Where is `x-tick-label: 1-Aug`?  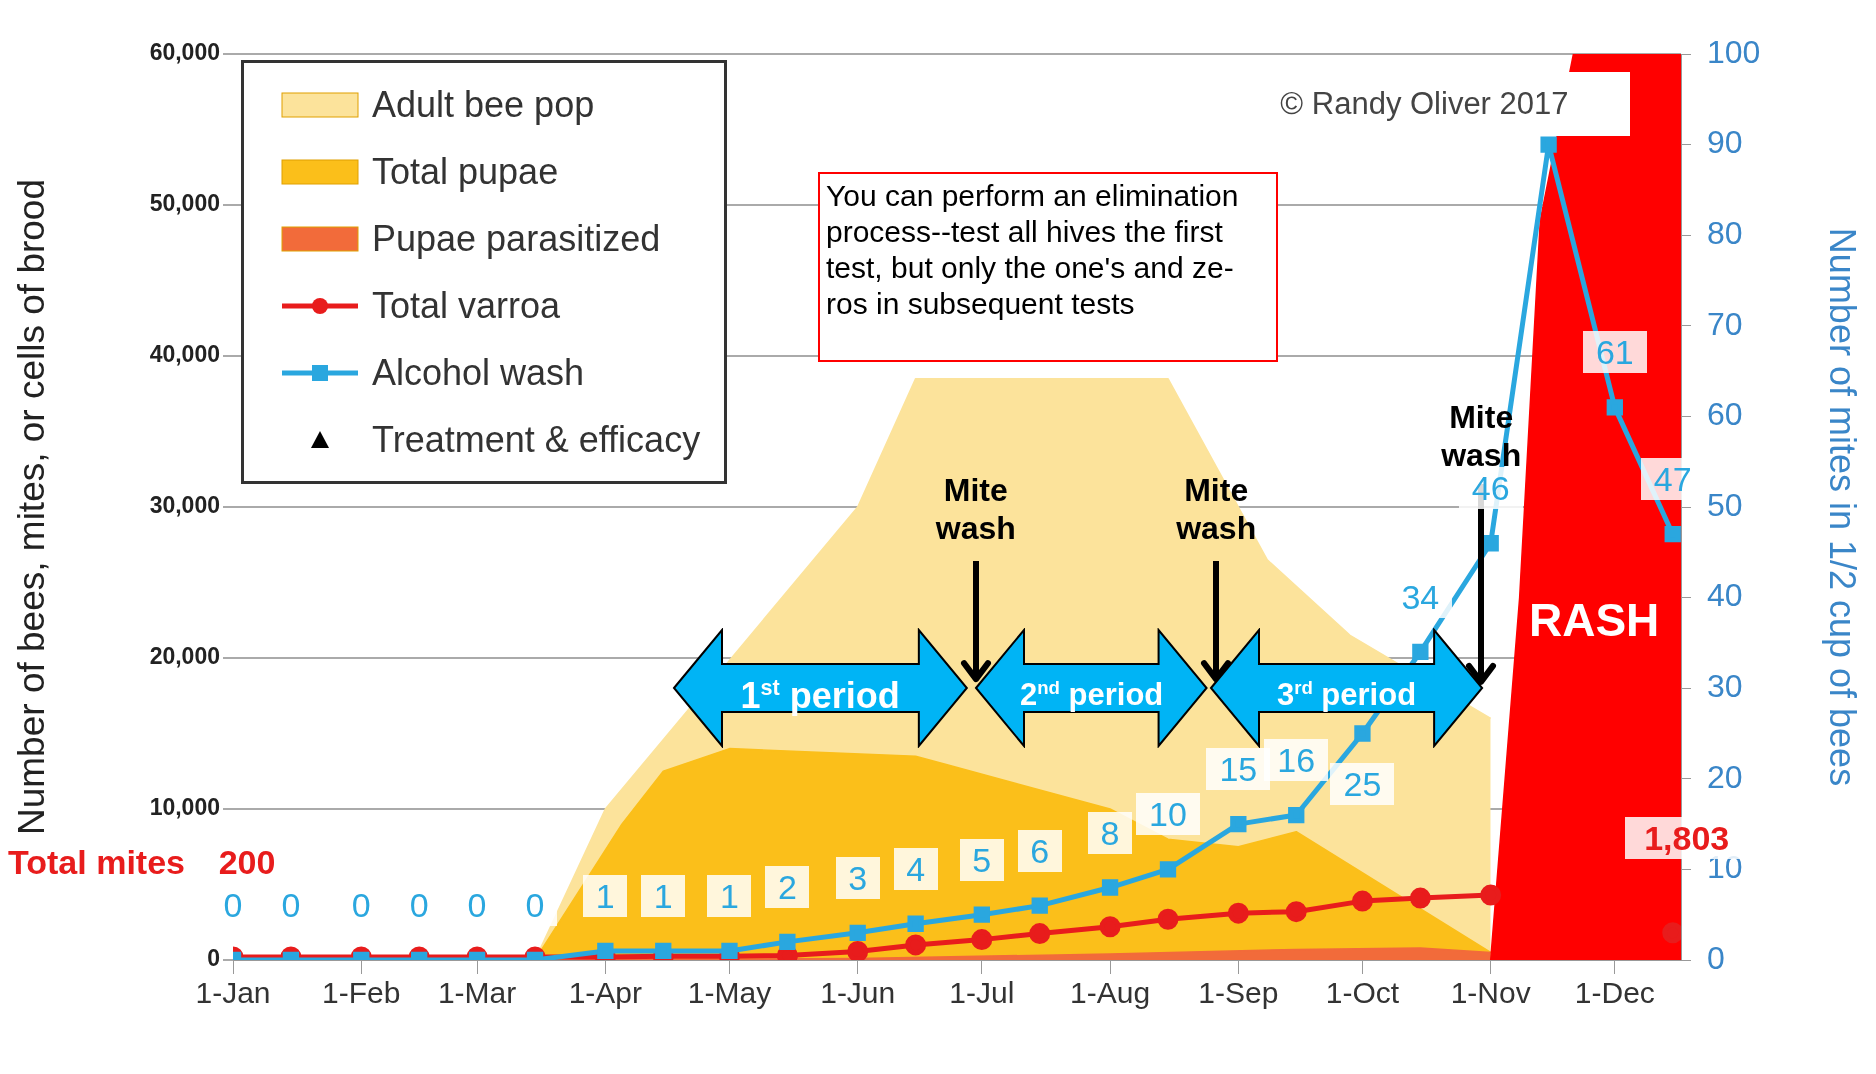
x-tick-label: 1-Aug is located at coordinates (1110, 993).